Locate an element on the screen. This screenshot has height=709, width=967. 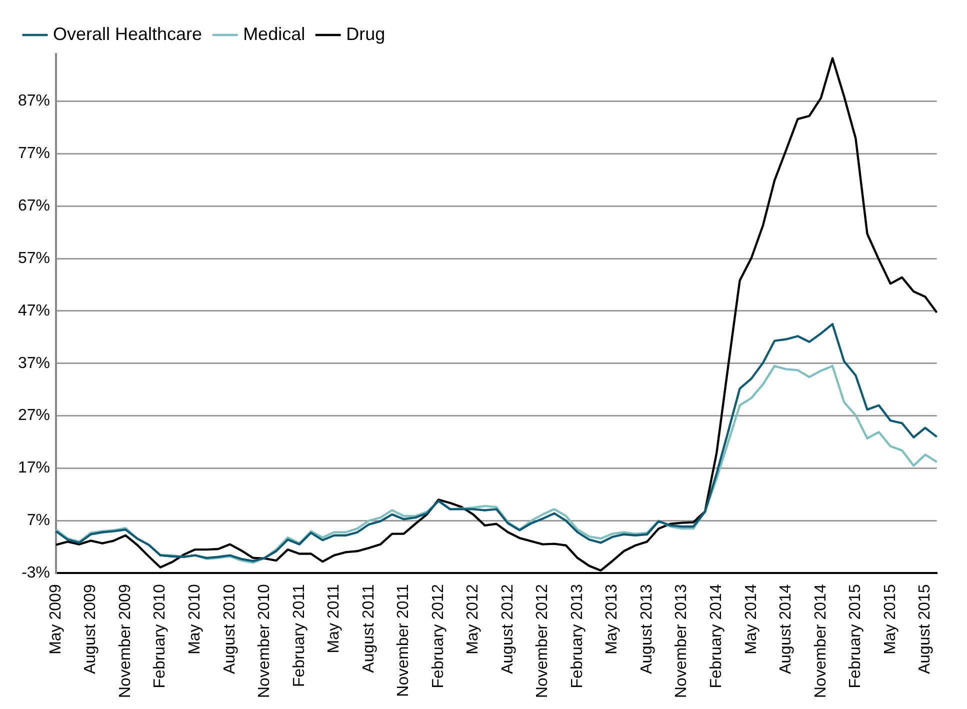
y-tick-label: 87% is located at coordinates (34, 101).